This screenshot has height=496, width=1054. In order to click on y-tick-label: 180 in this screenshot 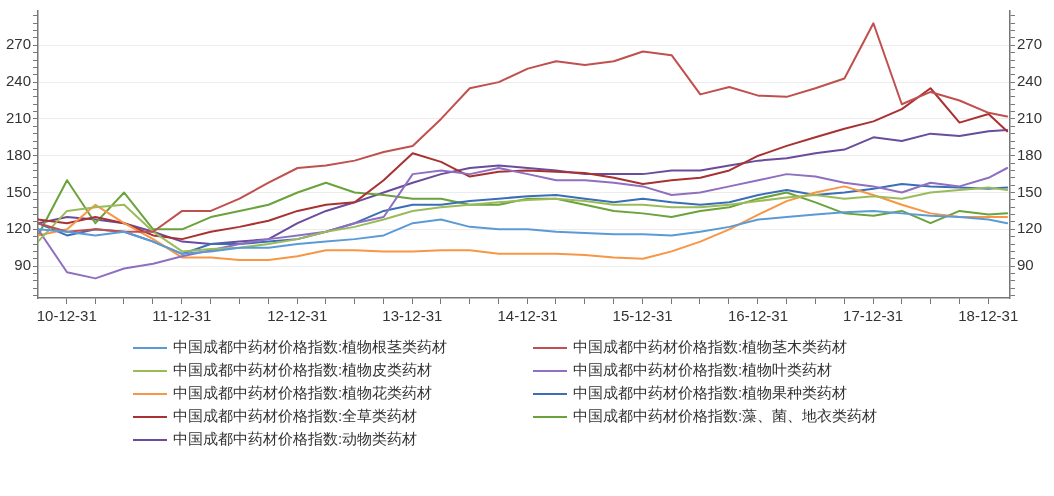, I will do `click(19, 154)`.